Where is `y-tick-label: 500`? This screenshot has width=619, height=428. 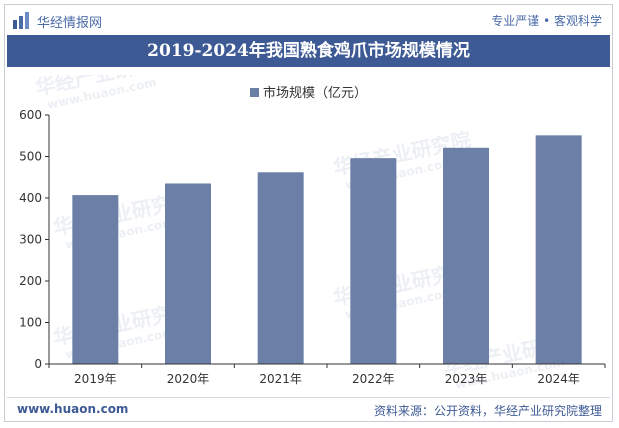 y-tick-label: 500 is located at coordinates (30, 157).